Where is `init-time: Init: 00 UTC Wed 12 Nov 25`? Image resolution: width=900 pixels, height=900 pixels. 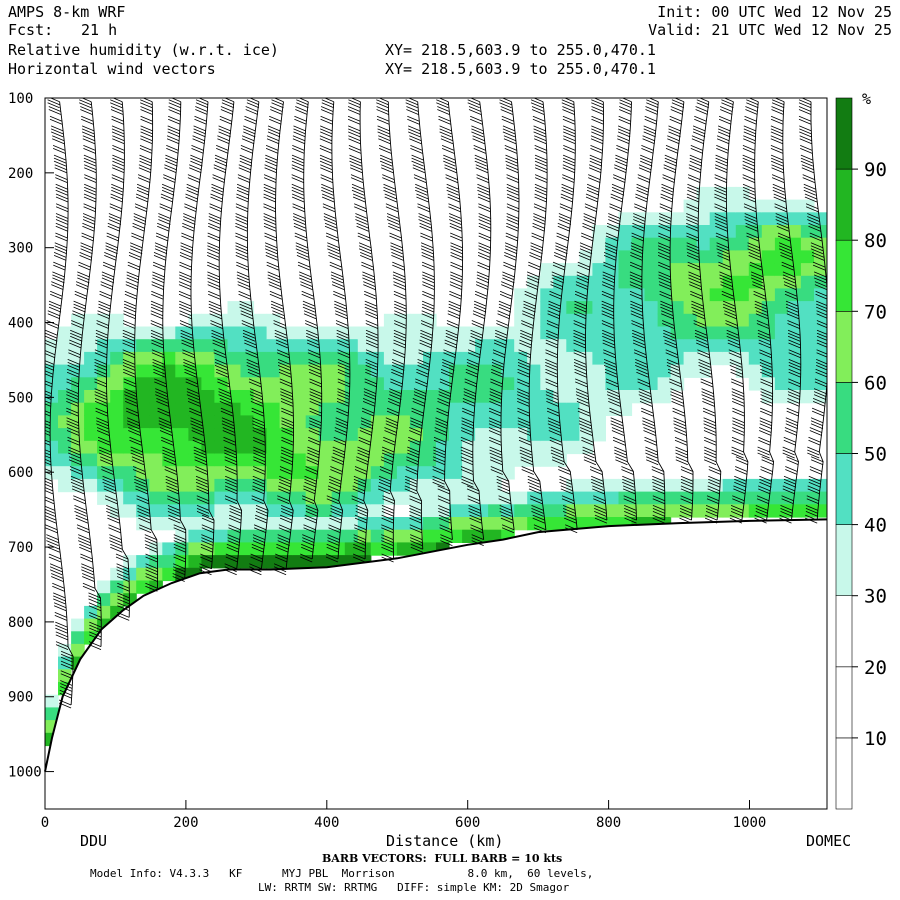 init-time: Init: 00 UTC Wed 12 Nov 25 is located at coordinates (774, 12).